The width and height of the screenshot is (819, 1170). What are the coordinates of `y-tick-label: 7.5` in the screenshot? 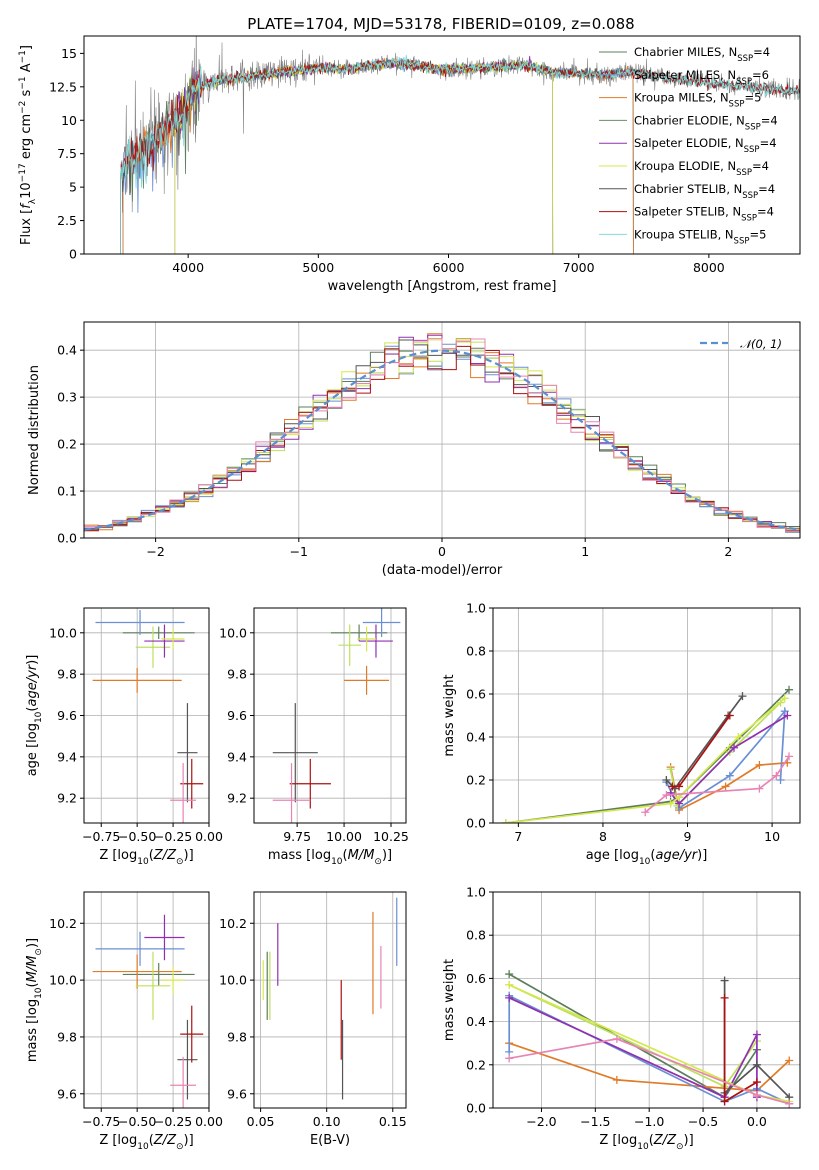 It's located at (67, 153).